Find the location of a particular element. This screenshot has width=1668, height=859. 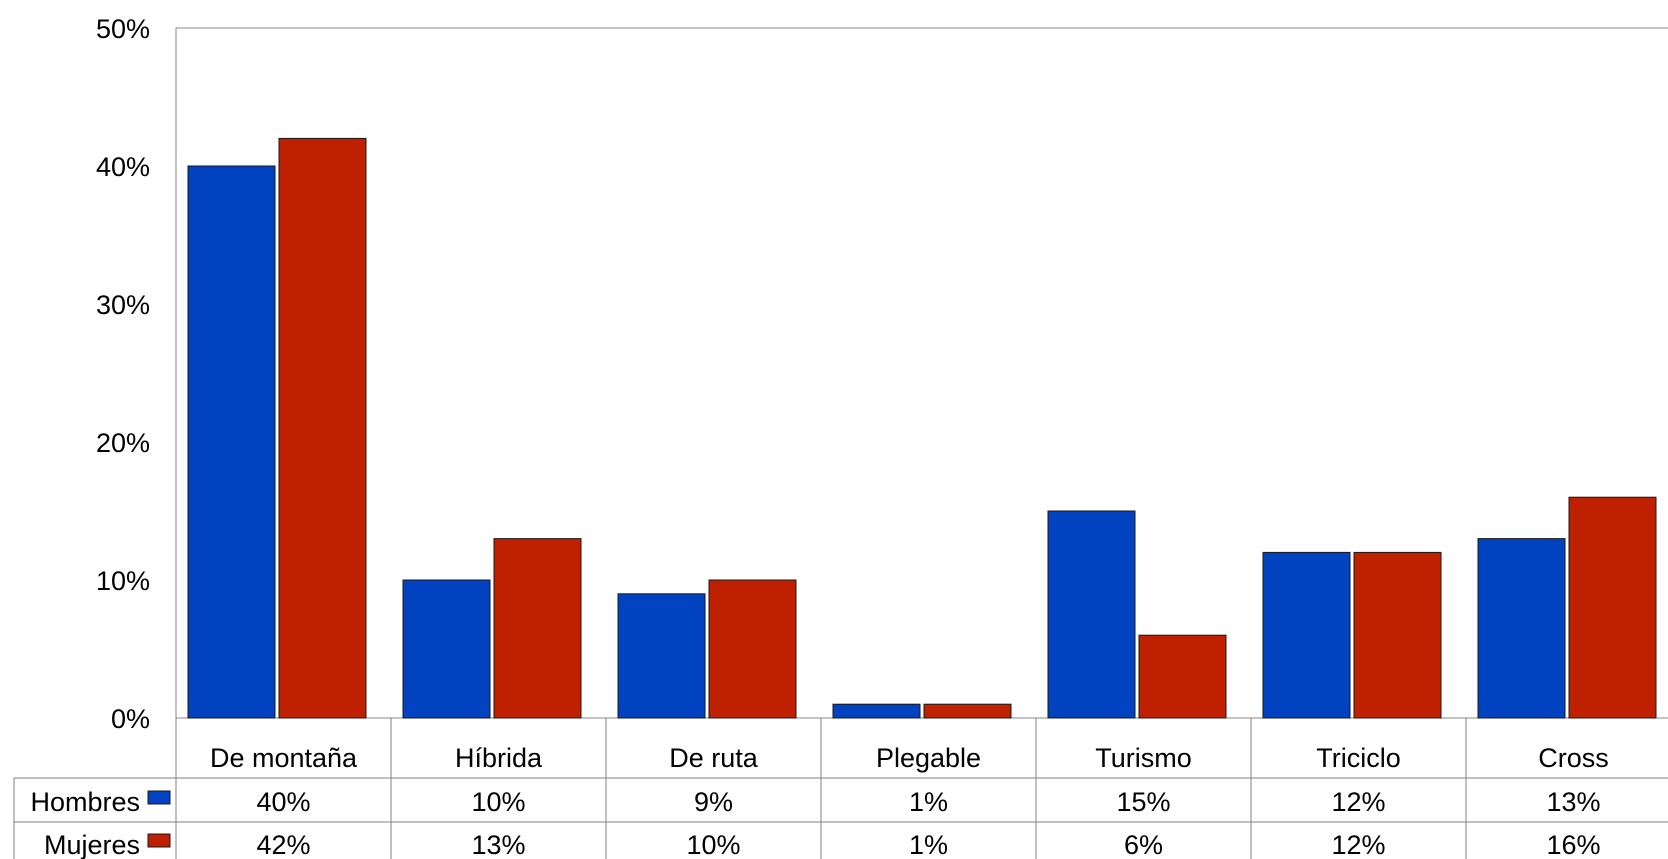

y-tick-label: 0% is located at coordinates (130, 719).